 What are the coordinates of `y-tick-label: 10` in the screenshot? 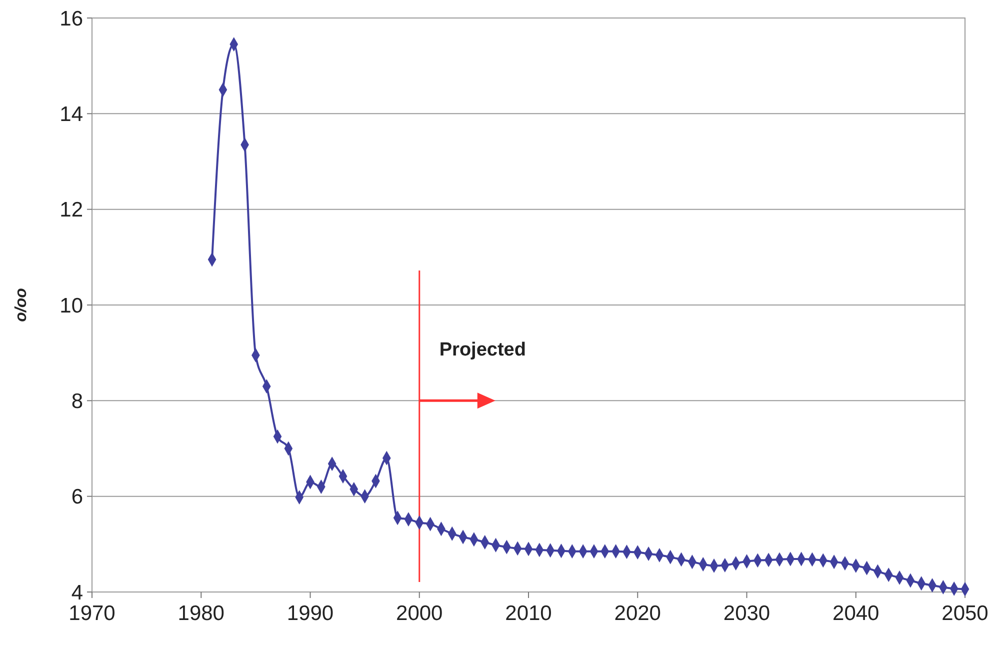 It's located at (71, 306).